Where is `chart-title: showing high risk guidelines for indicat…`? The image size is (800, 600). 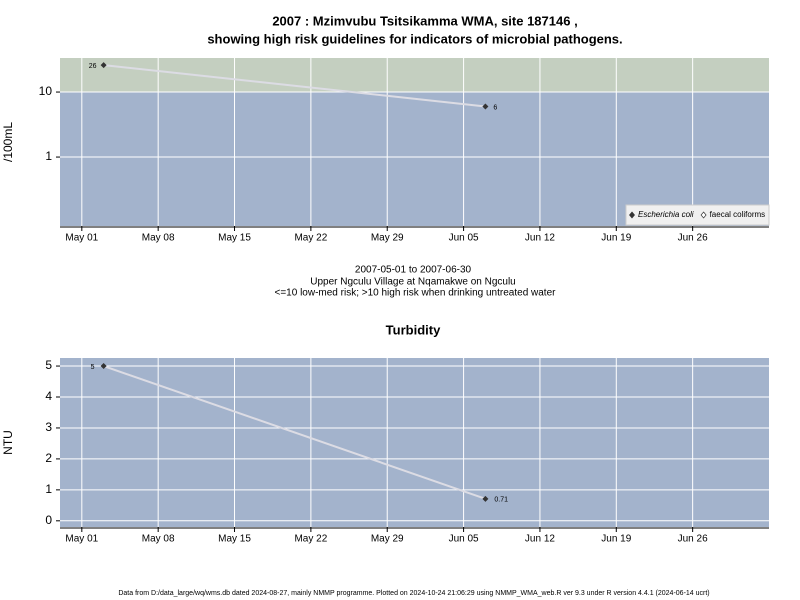
chart-title: showing high risk guidelines for indicat… is located at coordinates (414, 38).